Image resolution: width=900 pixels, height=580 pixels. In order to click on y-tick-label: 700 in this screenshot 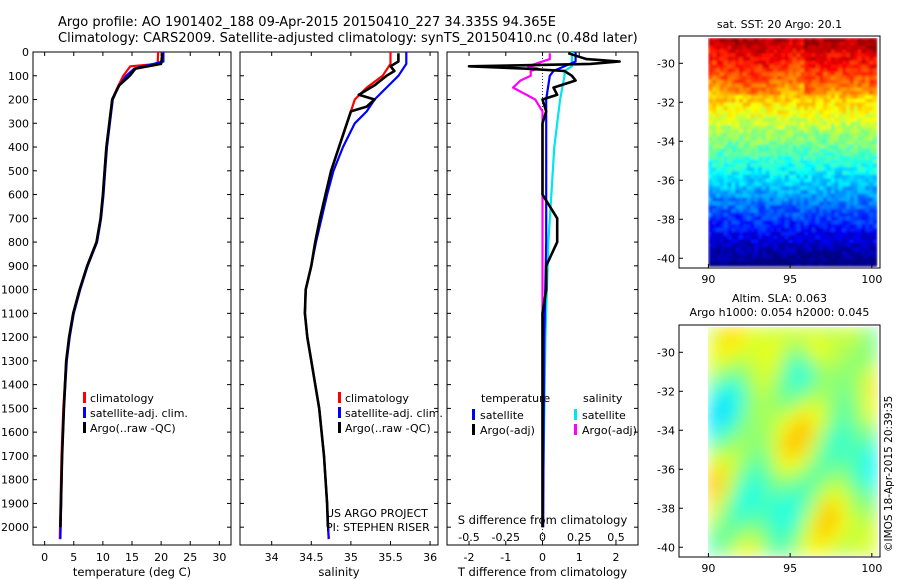, I will do `click(18, 218)`.